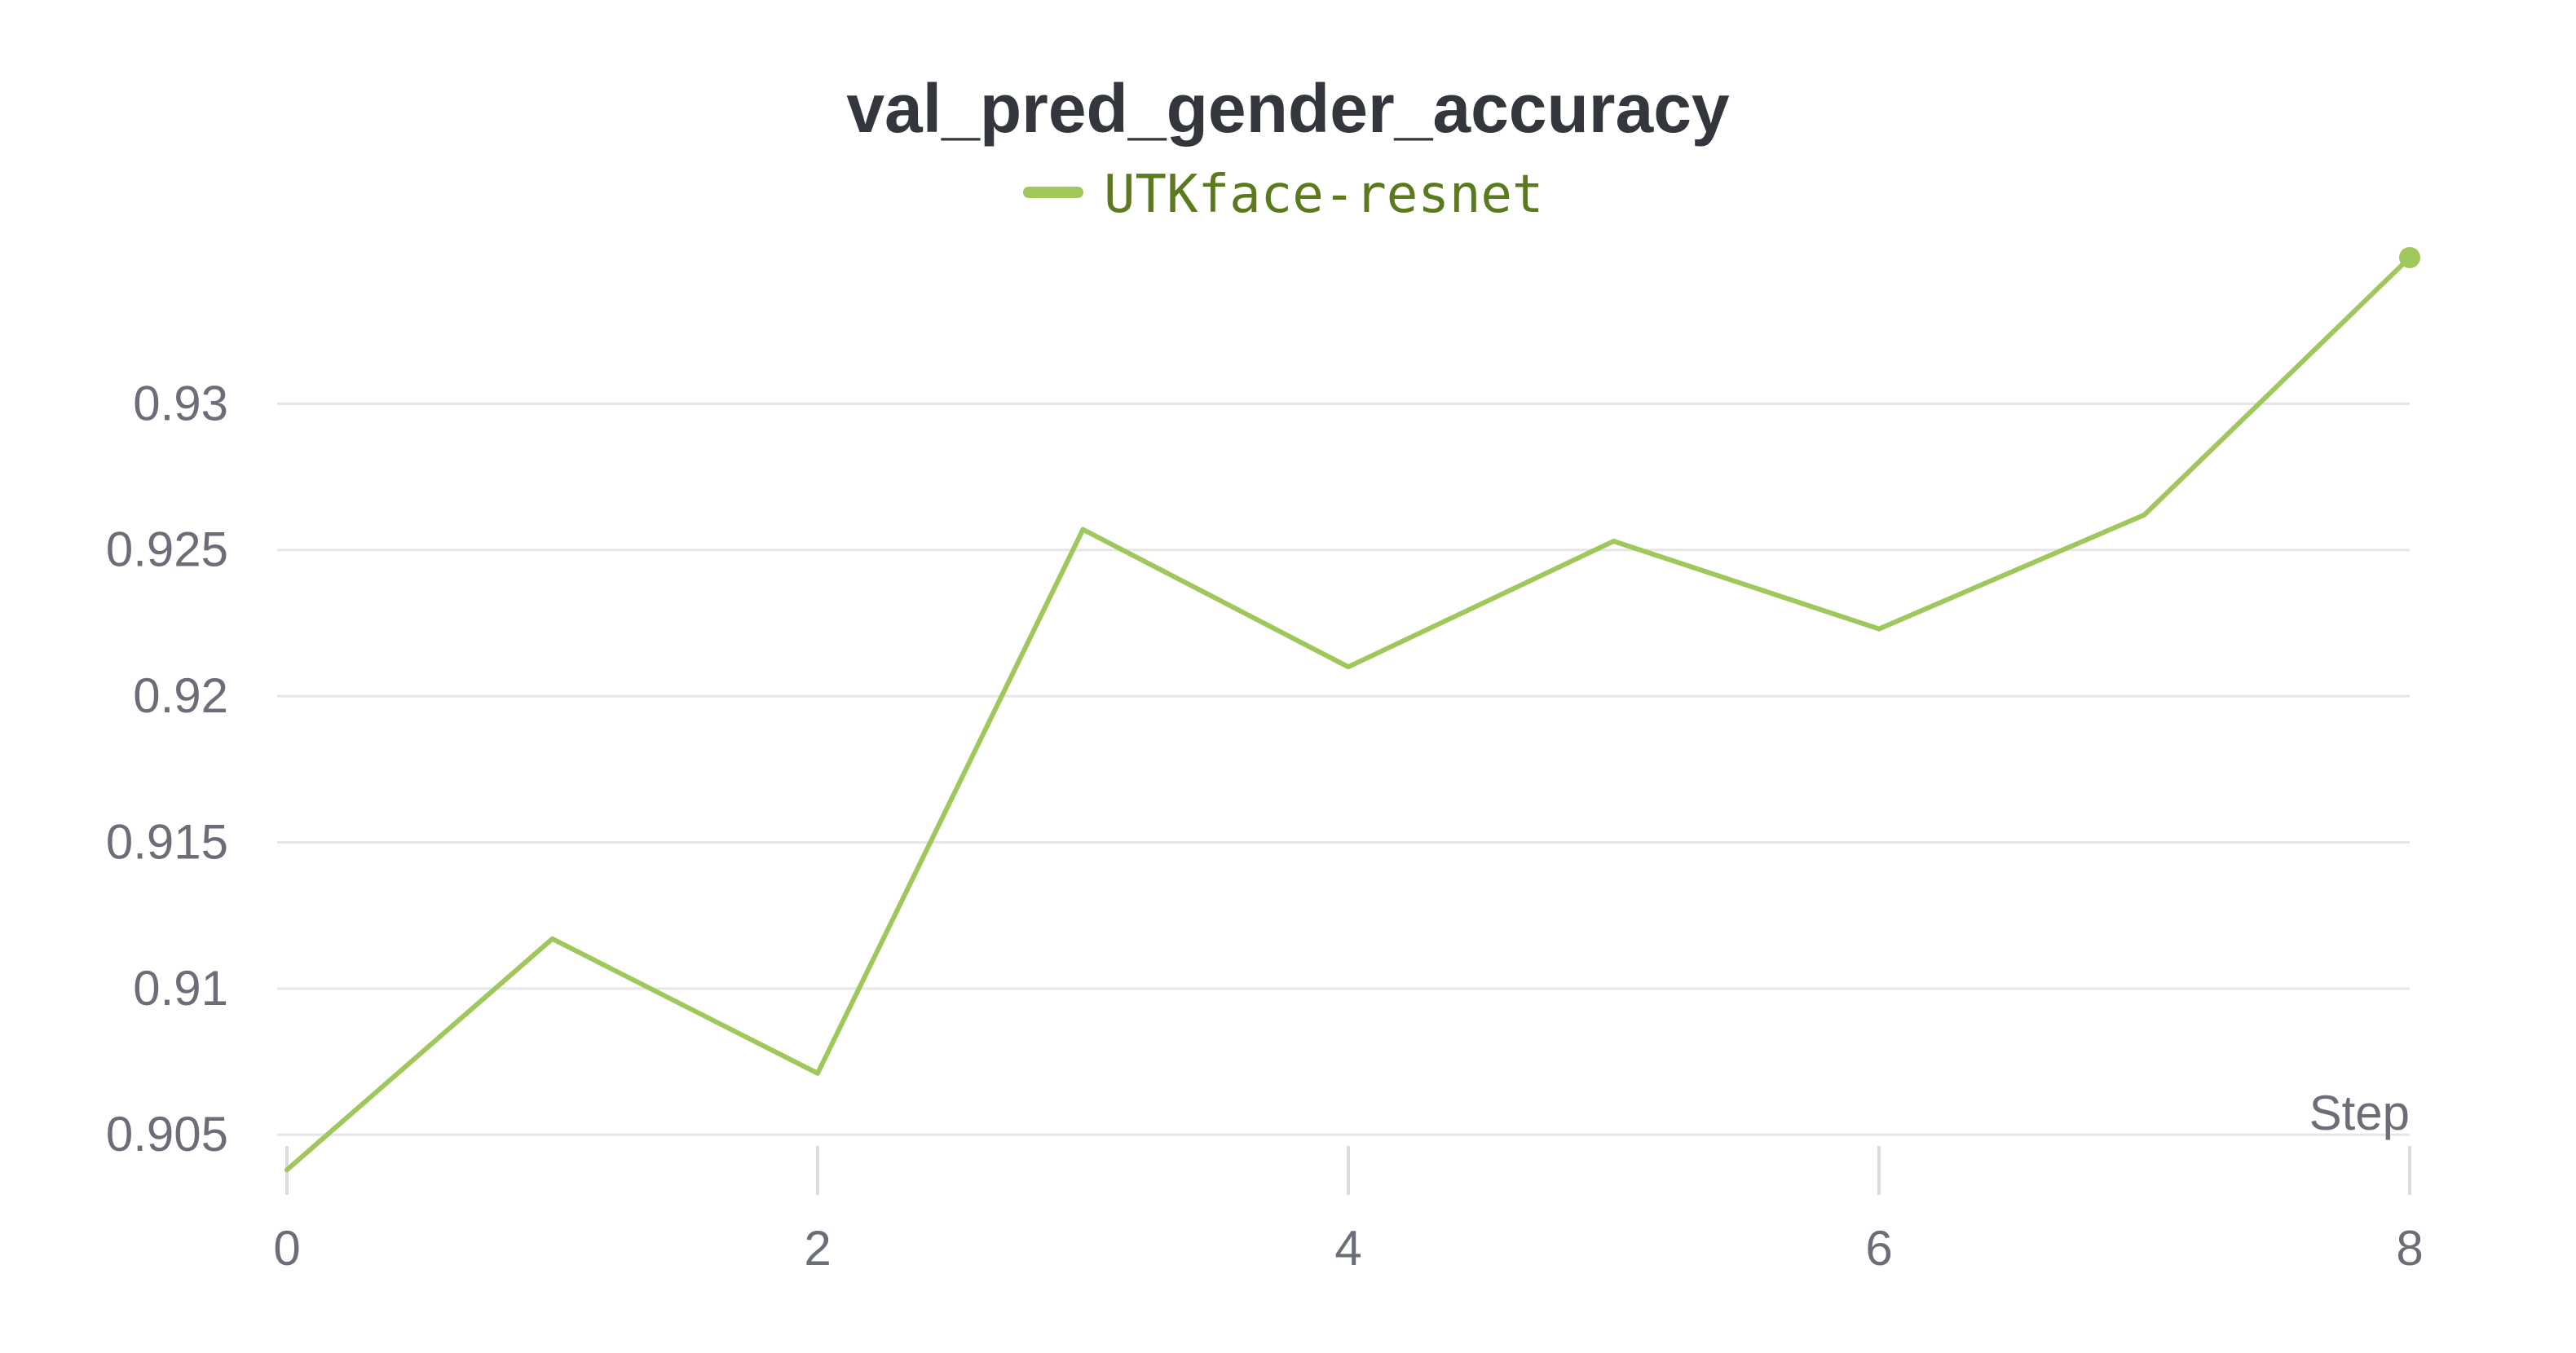 The height and width of the screenshot is (1353, 2576). I want to click on x-tick-label: 2, so click(817, 1248).